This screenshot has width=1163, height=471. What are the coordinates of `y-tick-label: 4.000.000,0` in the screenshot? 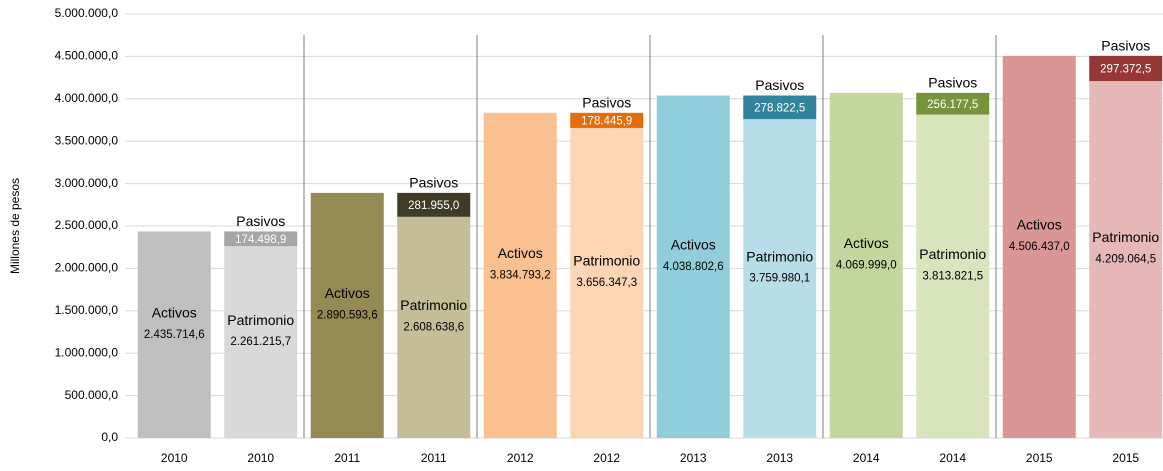 It's located at (87, 98).